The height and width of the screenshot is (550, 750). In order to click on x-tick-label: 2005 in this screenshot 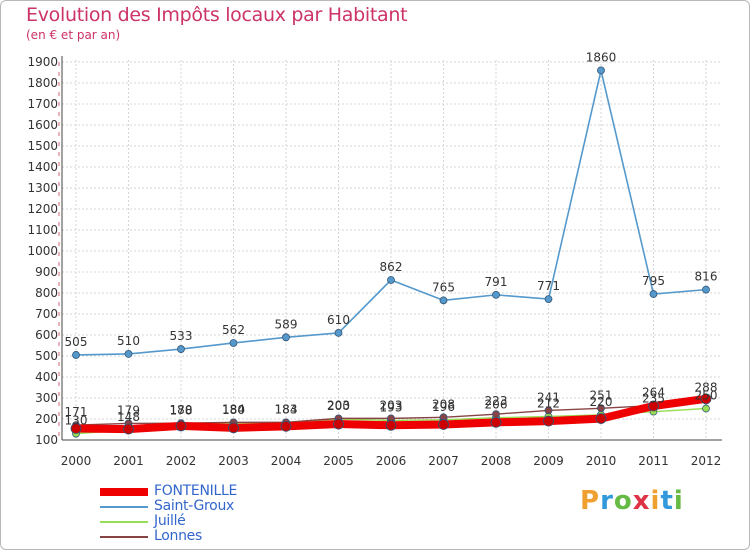, I will do `click(338, 461)`.